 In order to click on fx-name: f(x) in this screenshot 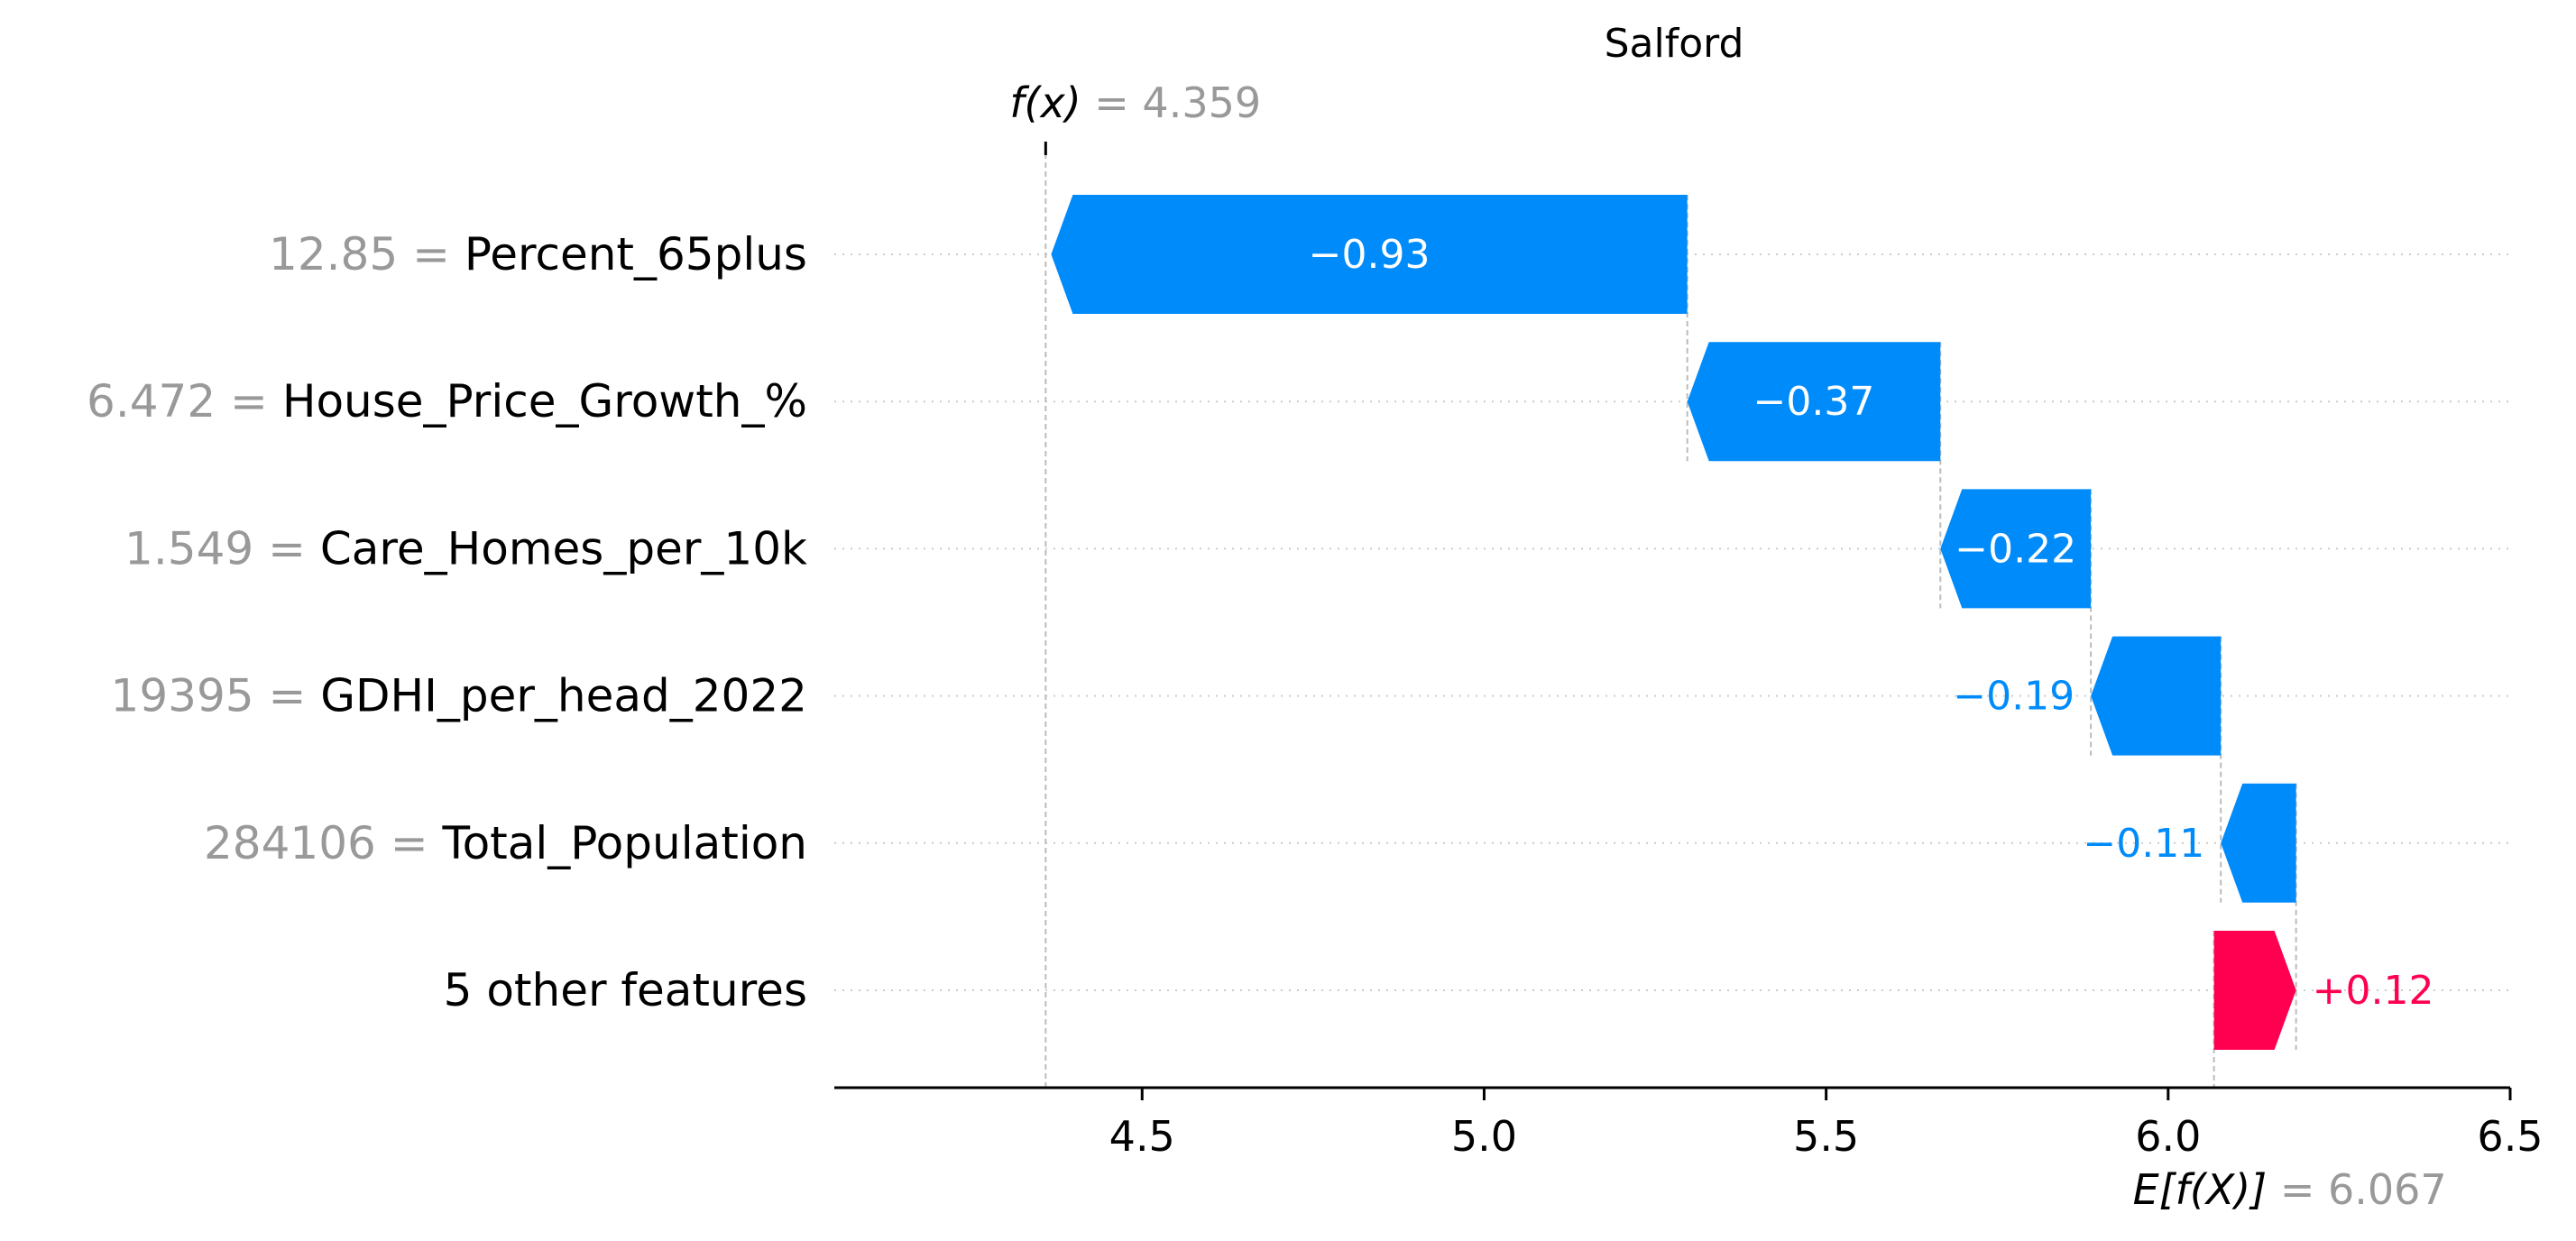, I will do `click(1051, 102)`.